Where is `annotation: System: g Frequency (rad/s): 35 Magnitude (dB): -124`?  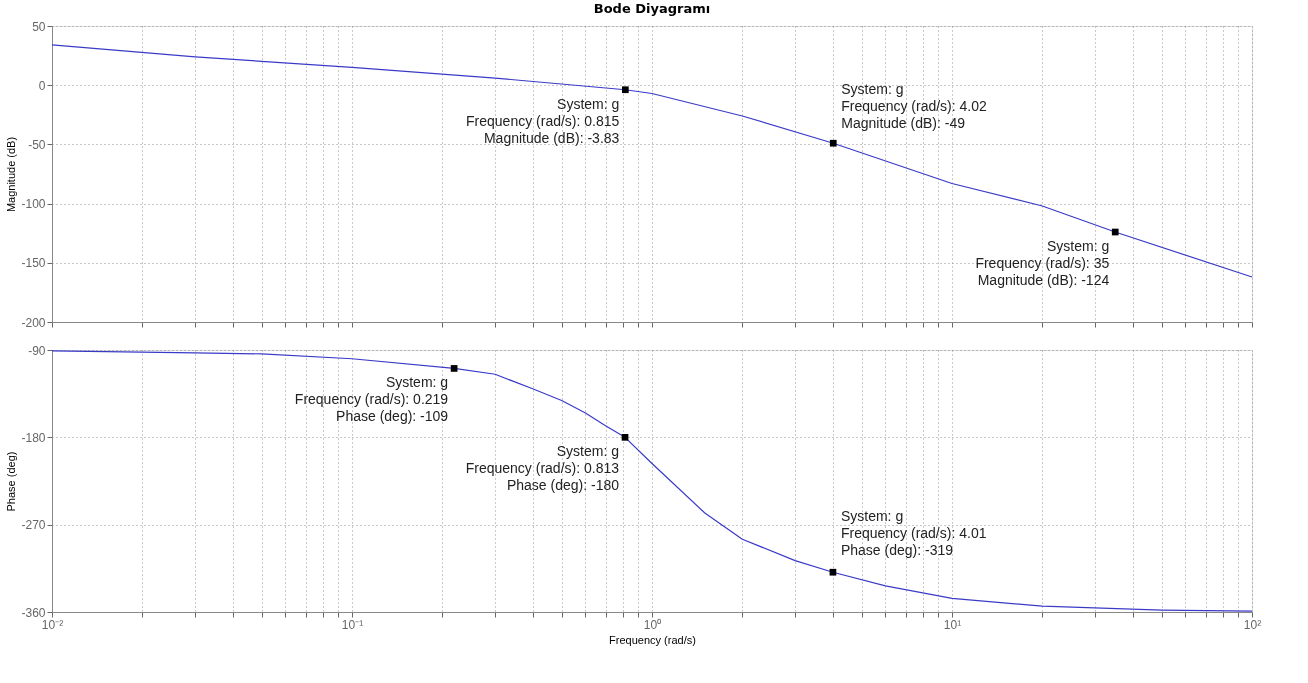 annotation: System: g Frequency (rad/s): 35 Magnitude (dB): -124 is located at coordinates (1042, 263).